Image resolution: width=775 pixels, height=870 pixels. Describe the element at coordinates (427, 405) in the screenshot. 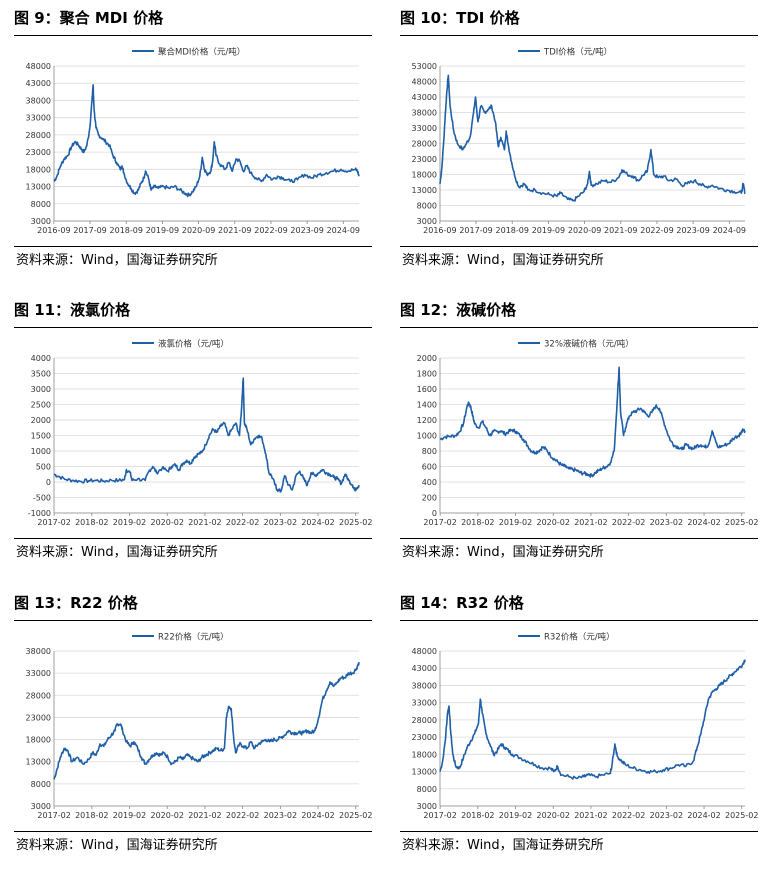

I see `y-tick-label: 1400` at that location.